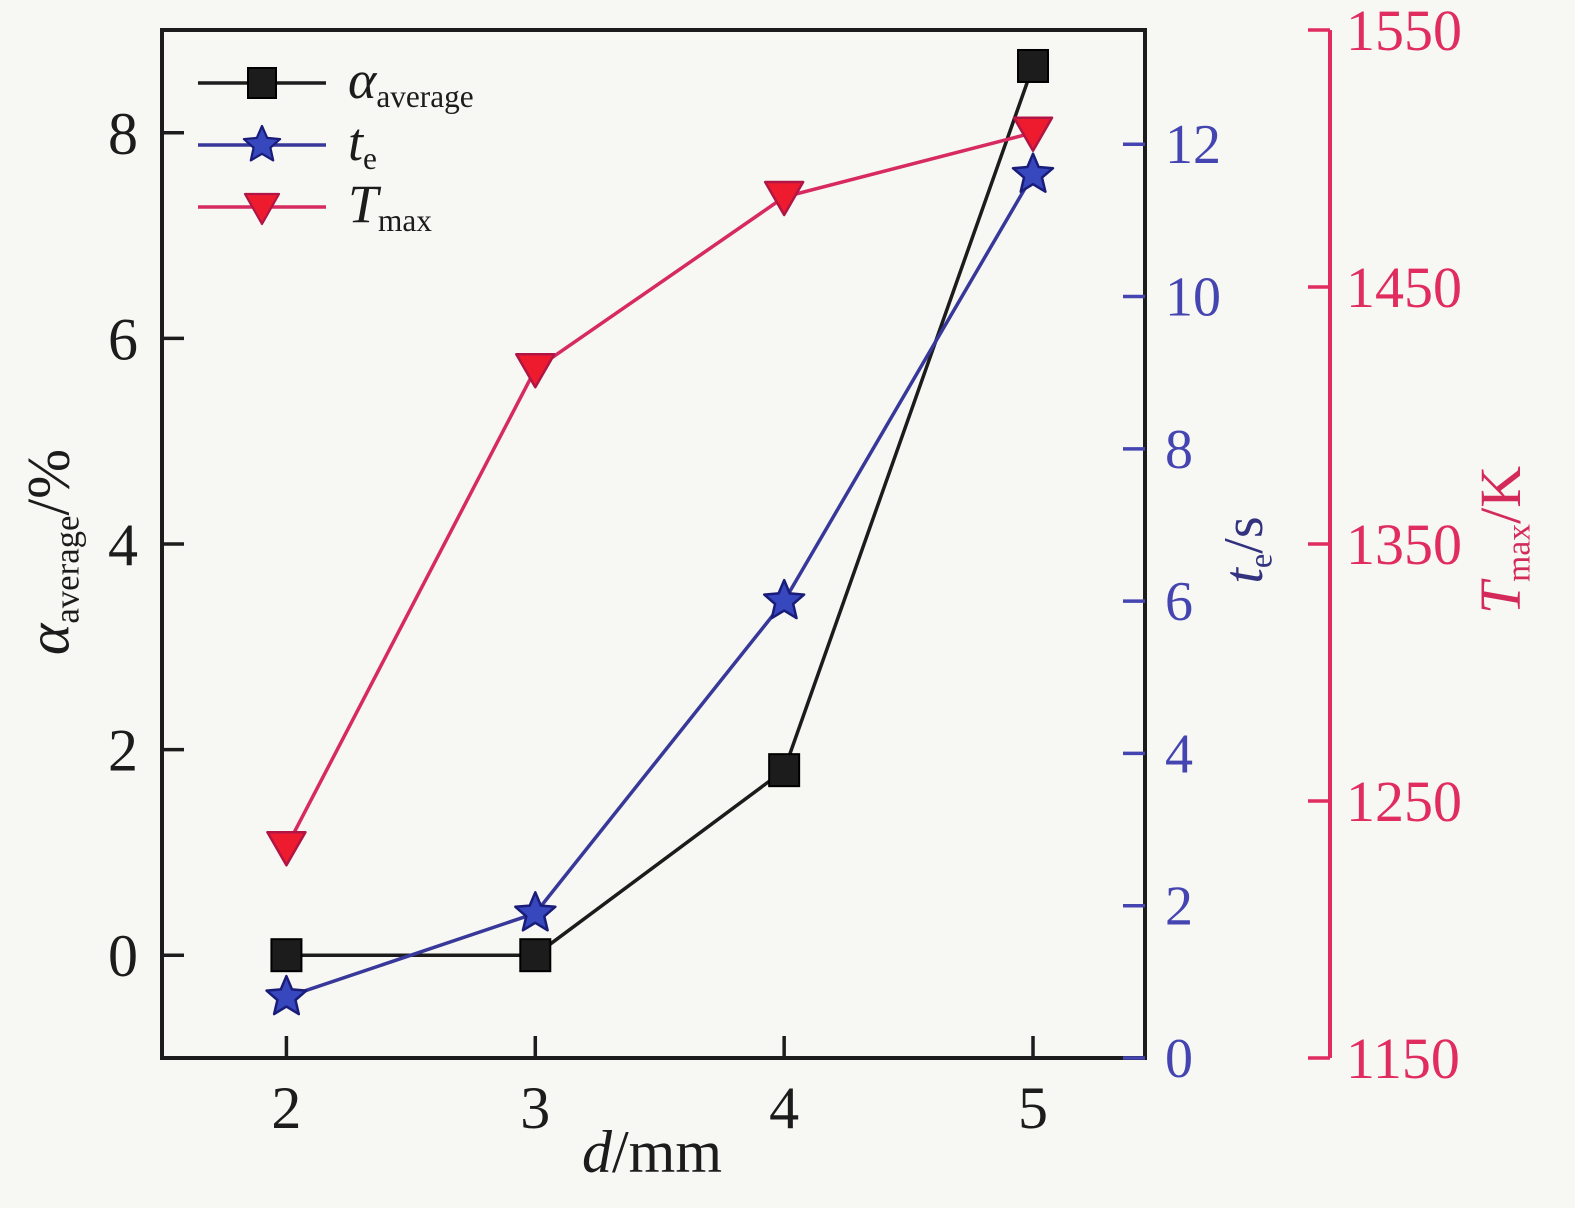 The width and height of the screenshot is (1575, 1208). Describe the element at coordinates (1244, 535) in the screenshot. I see `te-unit: /s` at that location.